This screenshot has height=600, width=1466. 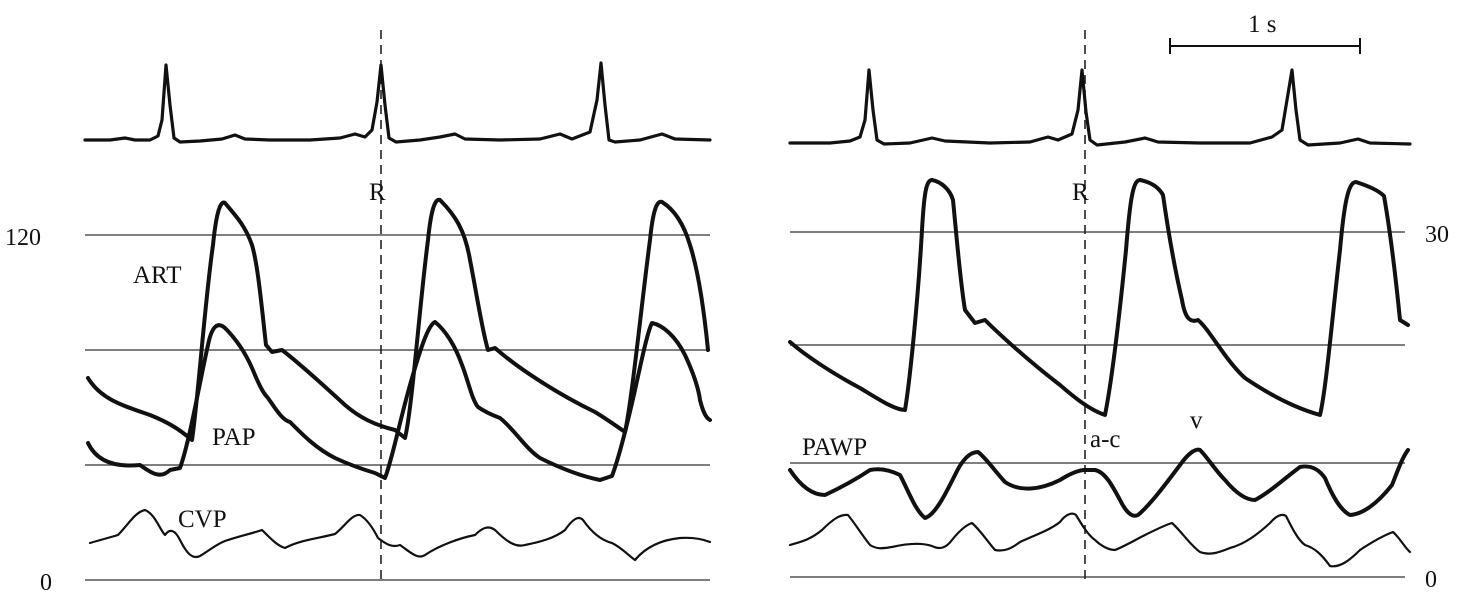 What do you see at coordinates (1099, 483) in the screenshot?
I see `pawp-trace` at bounding box center [1099, 483].